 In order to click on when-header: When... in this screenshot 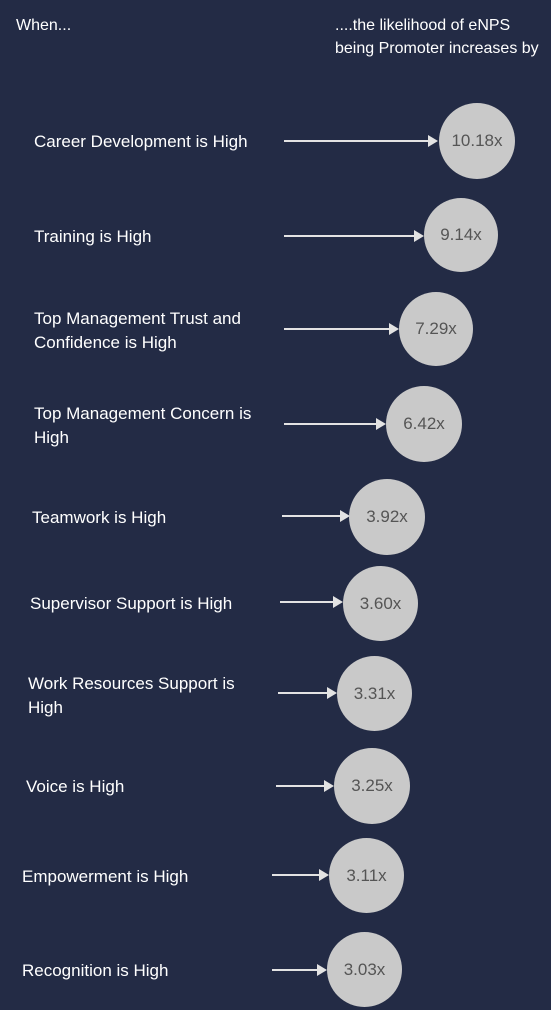, I will do `click(44, 25)`.